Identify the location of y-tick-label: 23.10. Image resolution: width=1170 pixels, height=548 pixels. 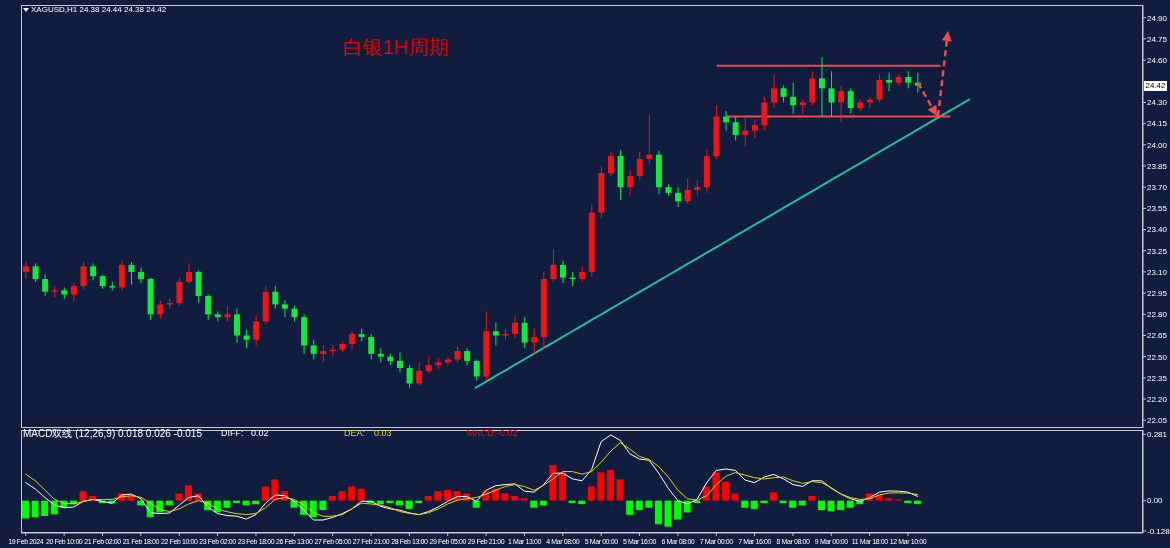
(1157, 272).